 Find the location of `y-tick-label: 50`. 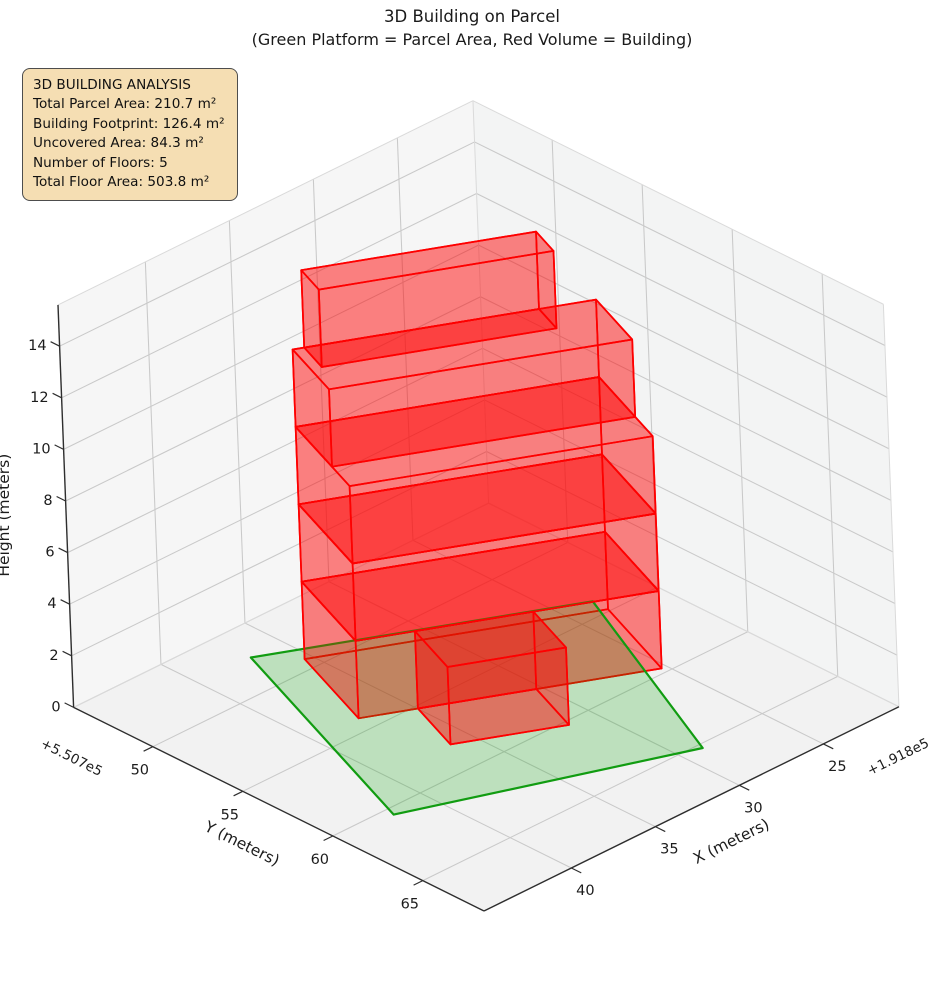

y-tick-label: 50 is located at coordinates (140, 771).